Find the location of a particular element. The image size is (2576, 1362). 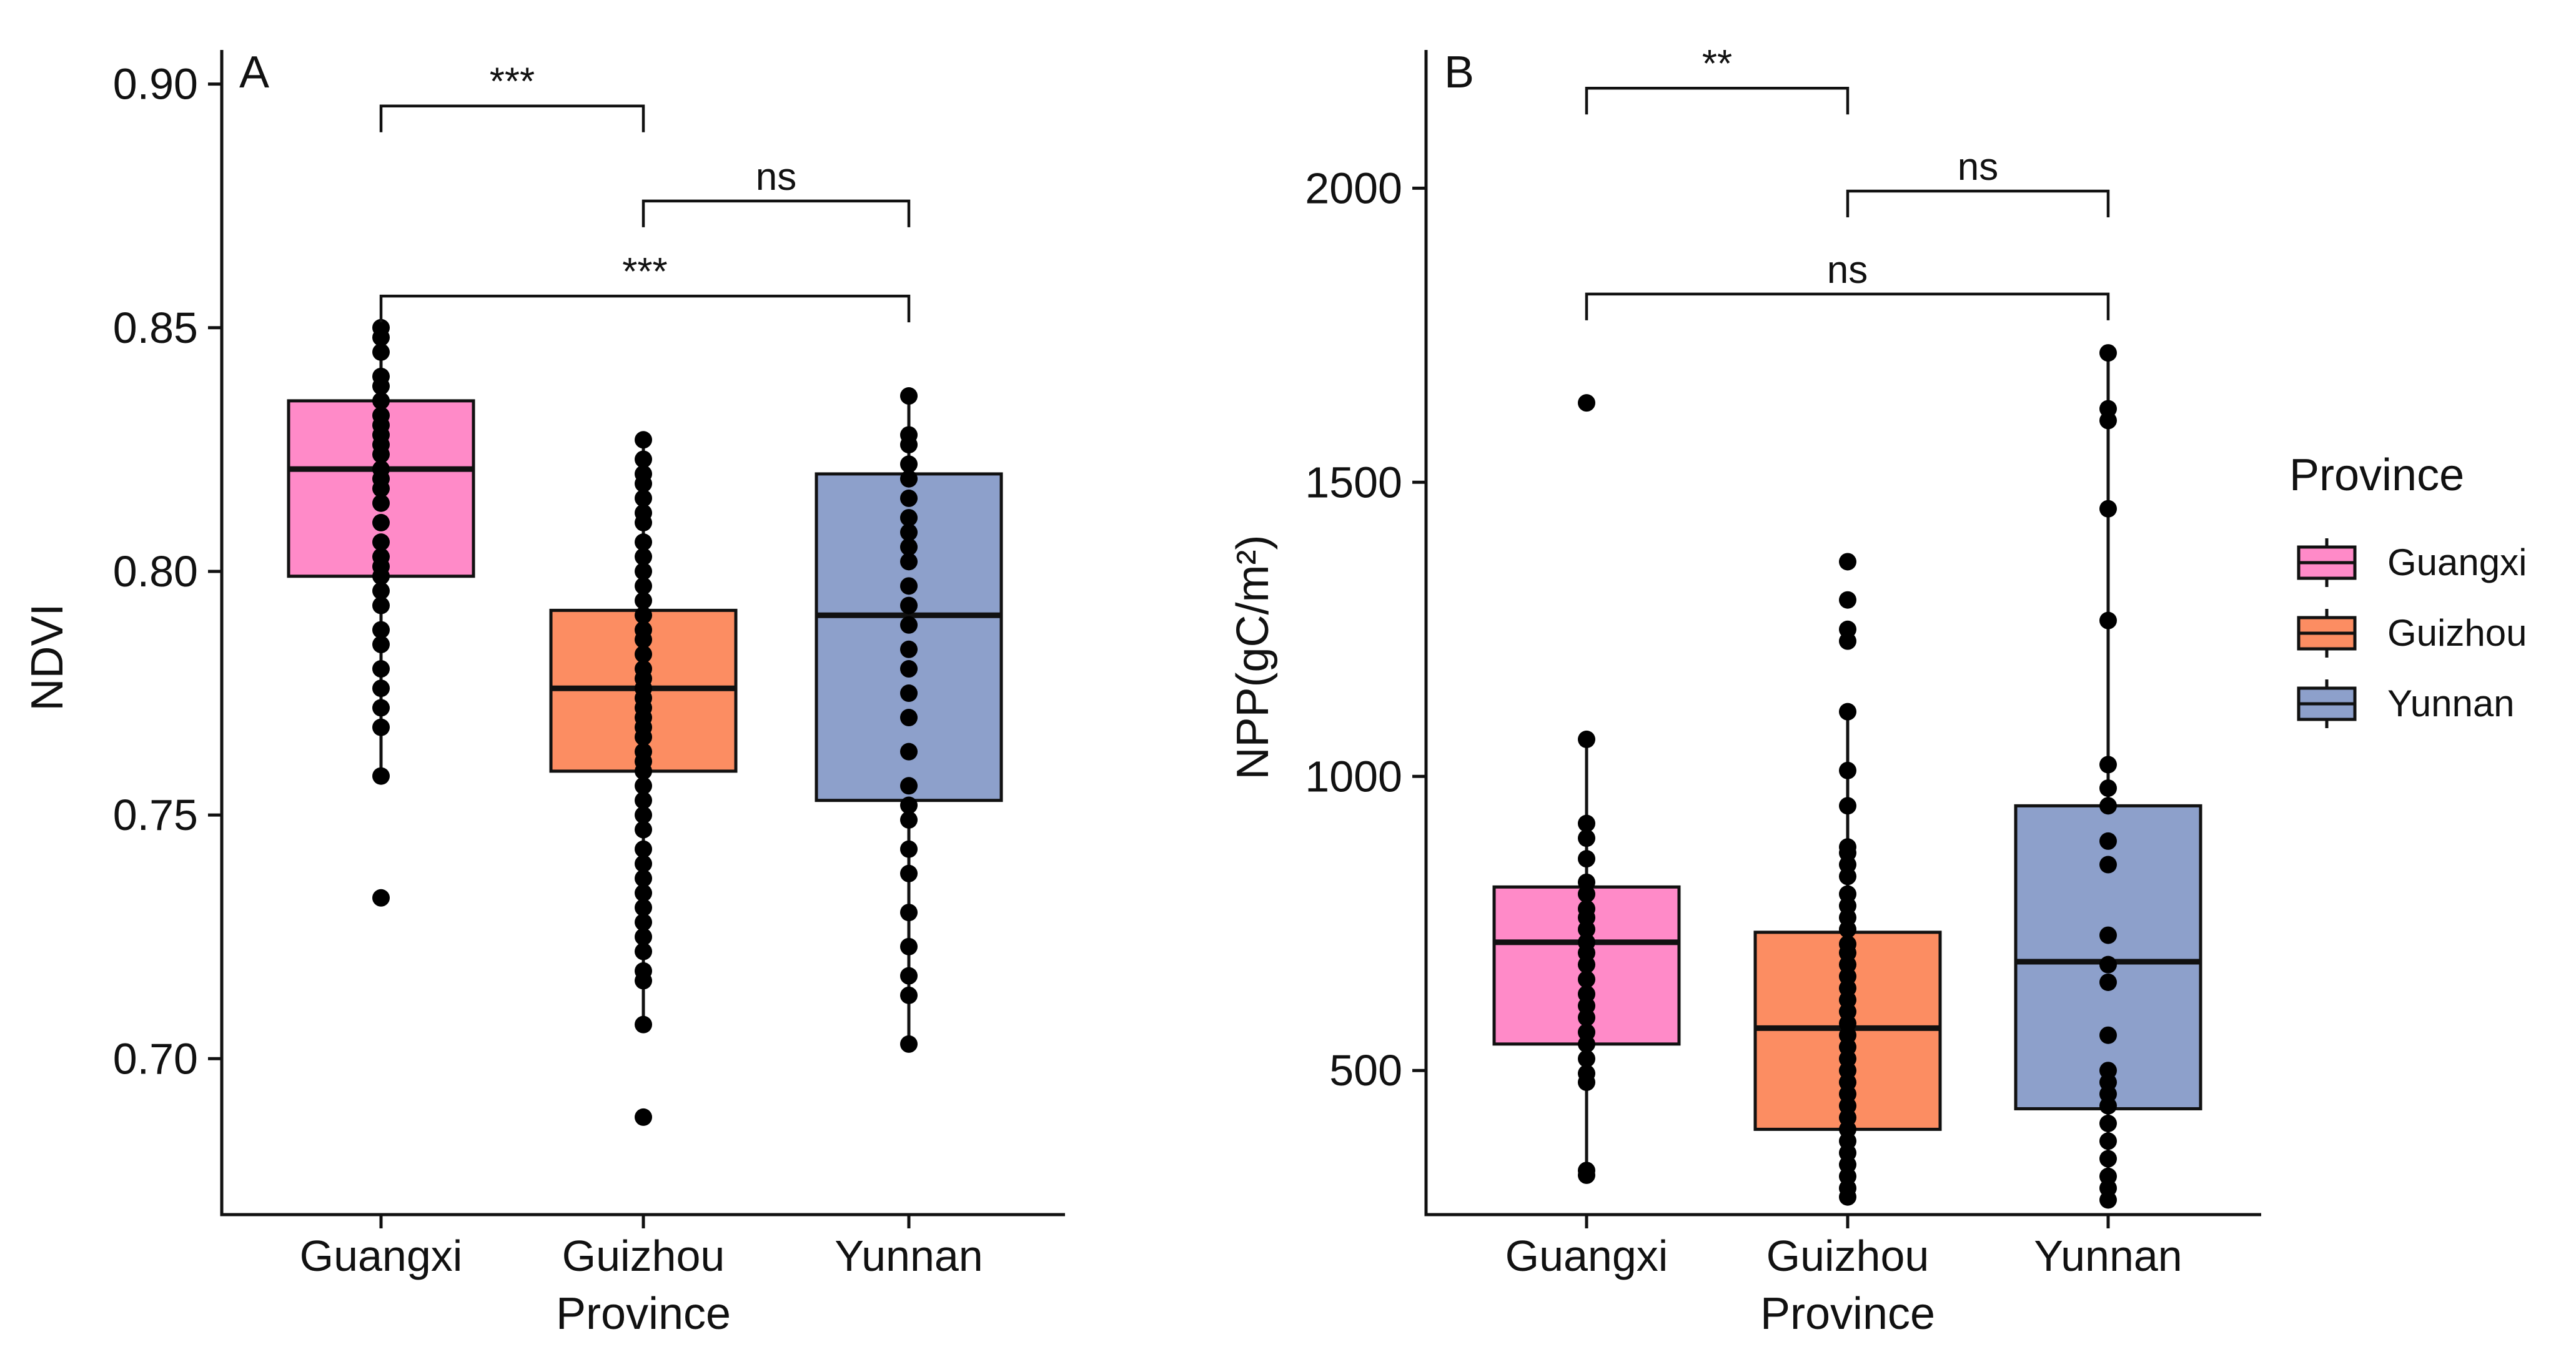

significance-bracket: ** is located at coordinates (1717, 78).